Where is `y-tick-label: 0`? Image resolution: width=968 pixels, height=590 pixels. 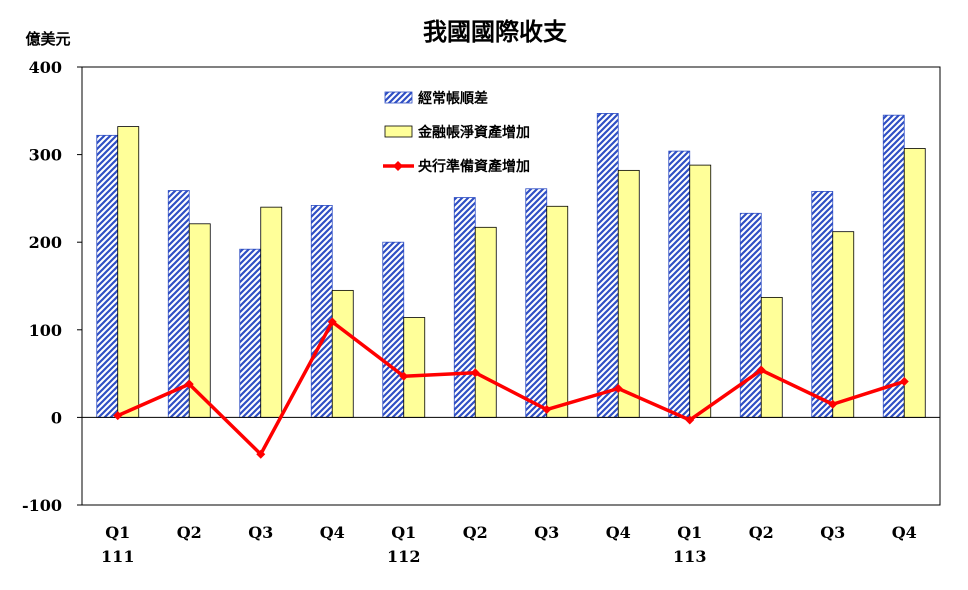
y-tick-label: 0 is located at coordinates (56, 417).